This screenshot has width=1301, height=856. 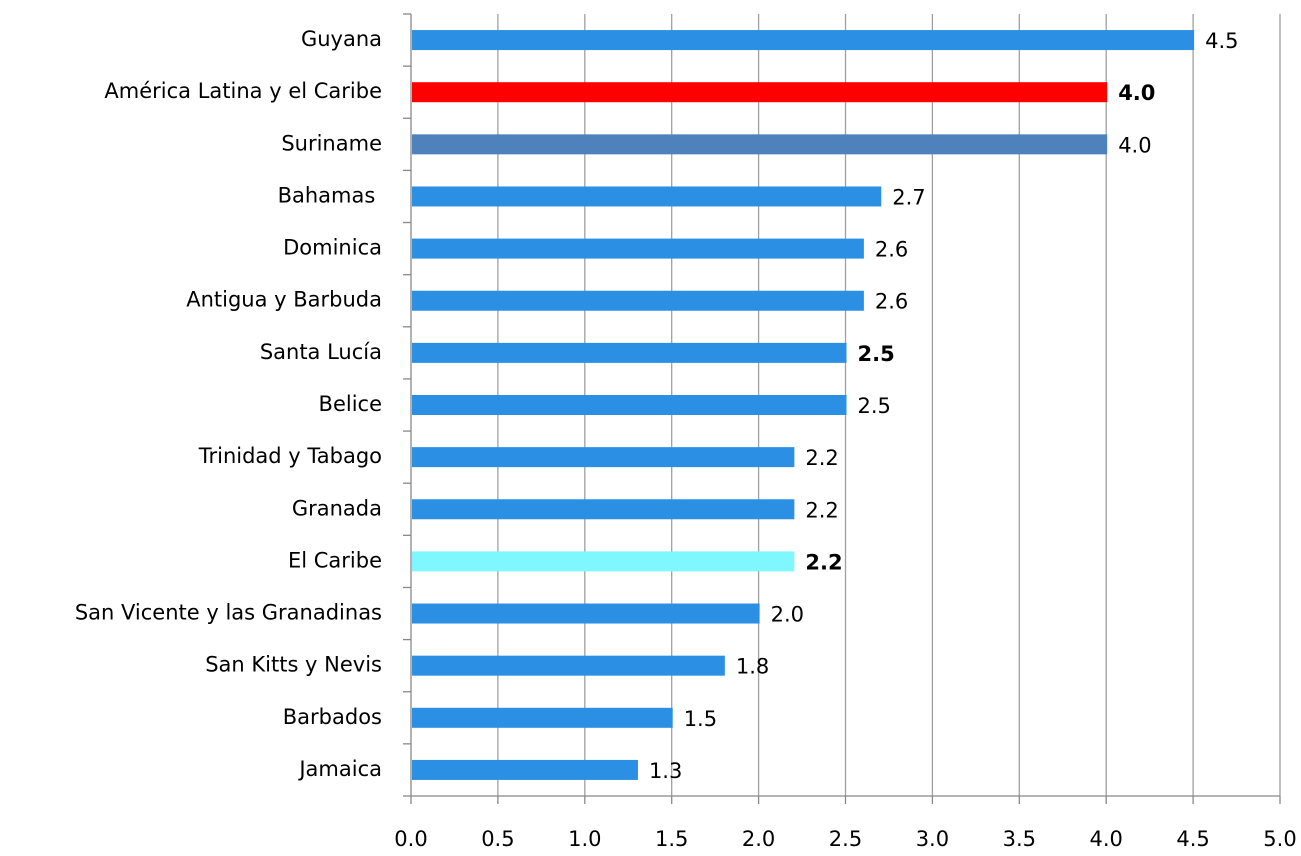 I want to click on y-tick-label: San Kitts y Nevis, so click(x=293, y=665).